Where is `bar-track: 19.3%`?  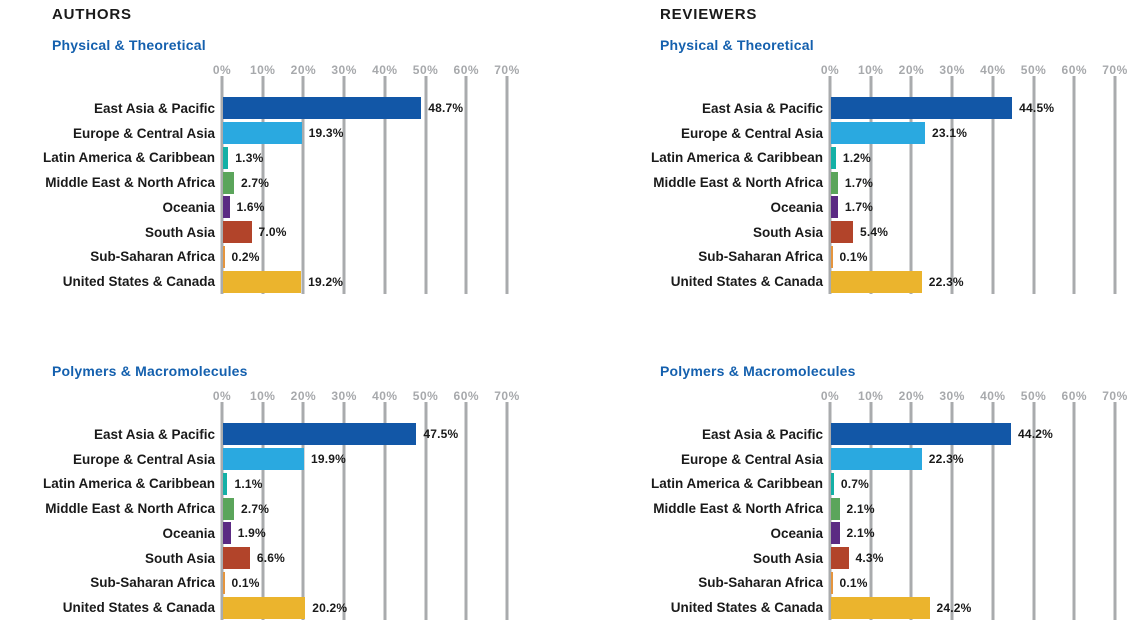 bar-track: 19.3% is located at coordinates (373, 133).